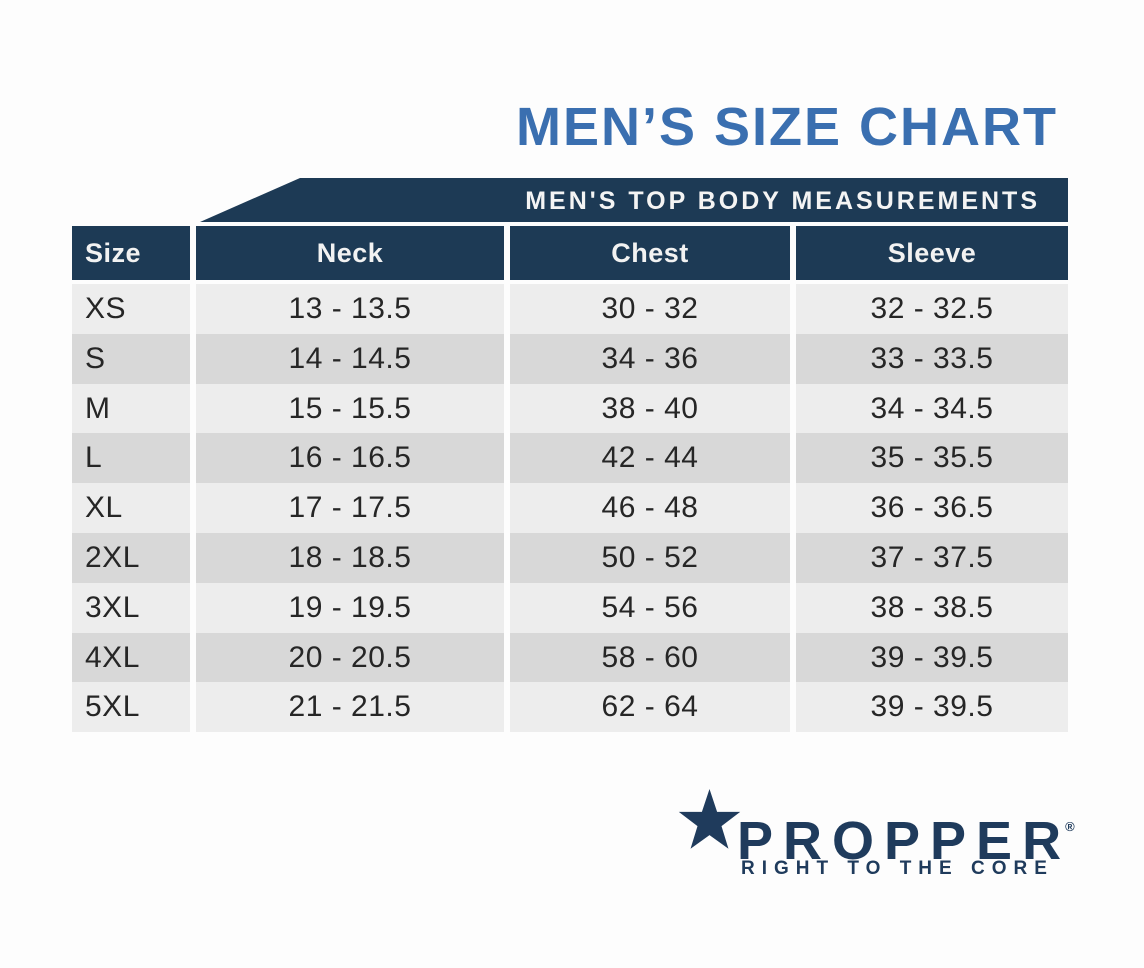 The height and width of the screenshot is (968, 1144). I want to click on sleeve-cell: 36 - 36.5, so click(932, 508).